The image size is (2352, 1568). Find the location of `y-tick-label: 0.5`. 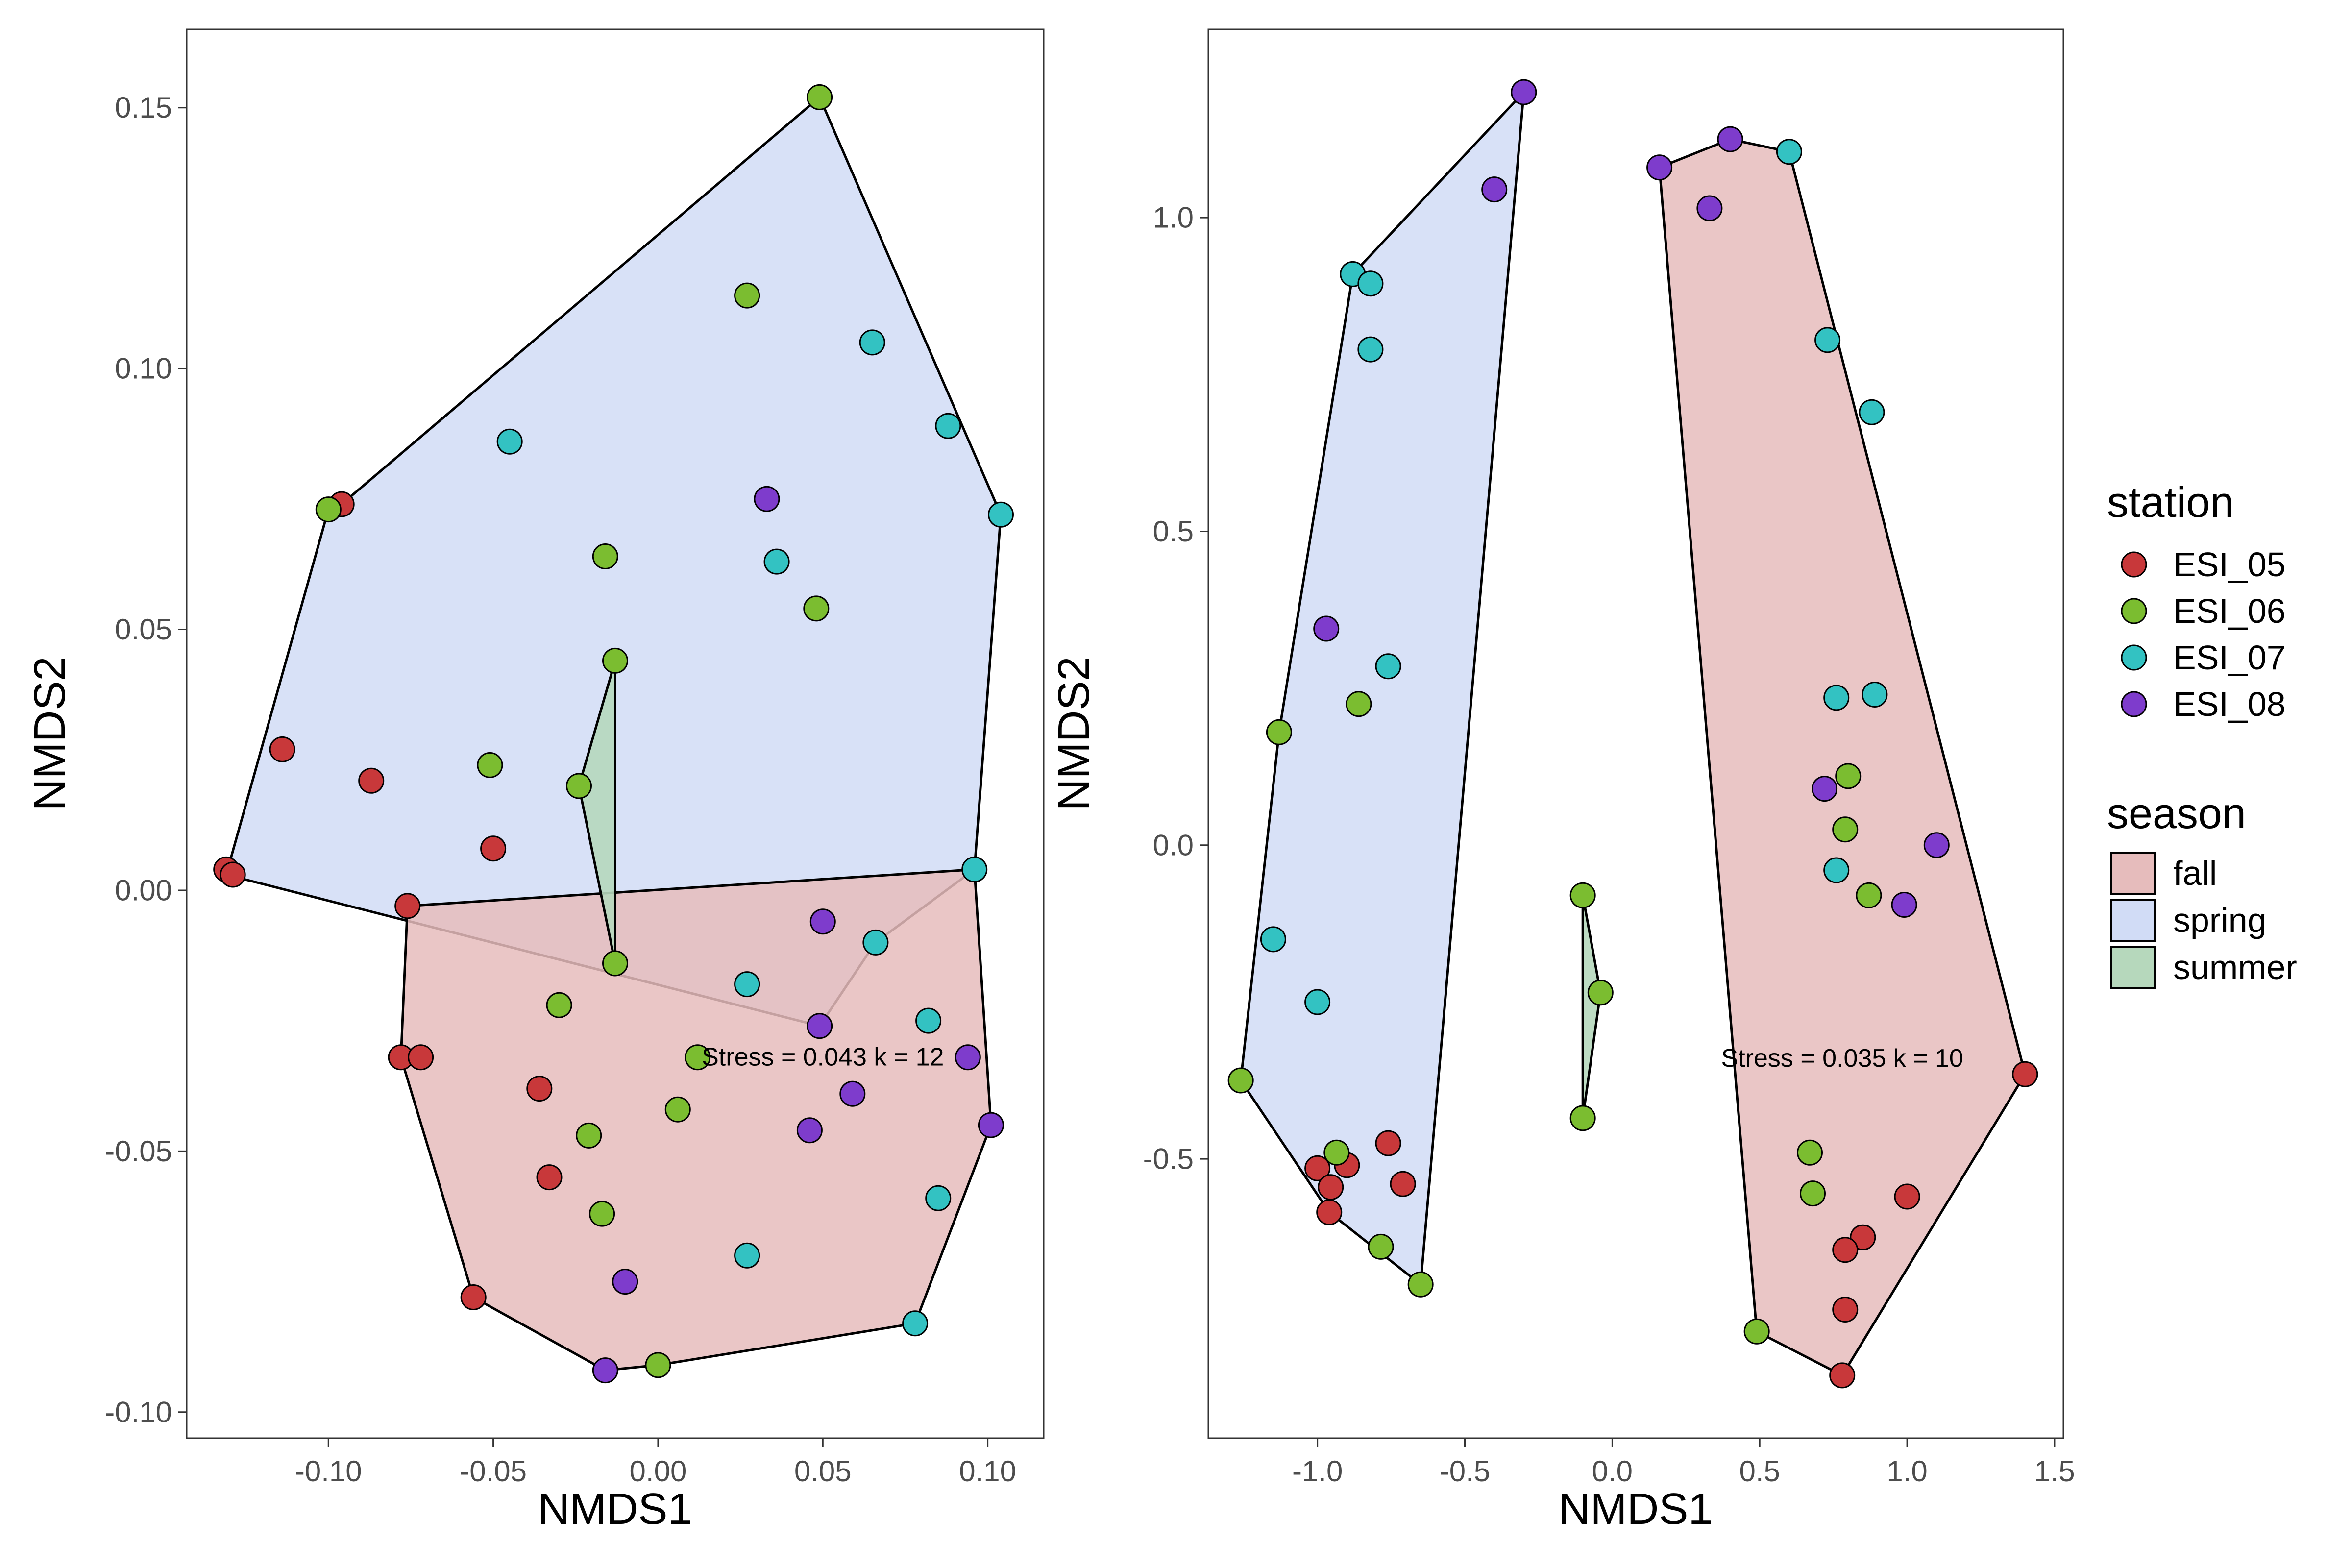

y-tick-label: 0.5 is located at coordinates (1173, 531).